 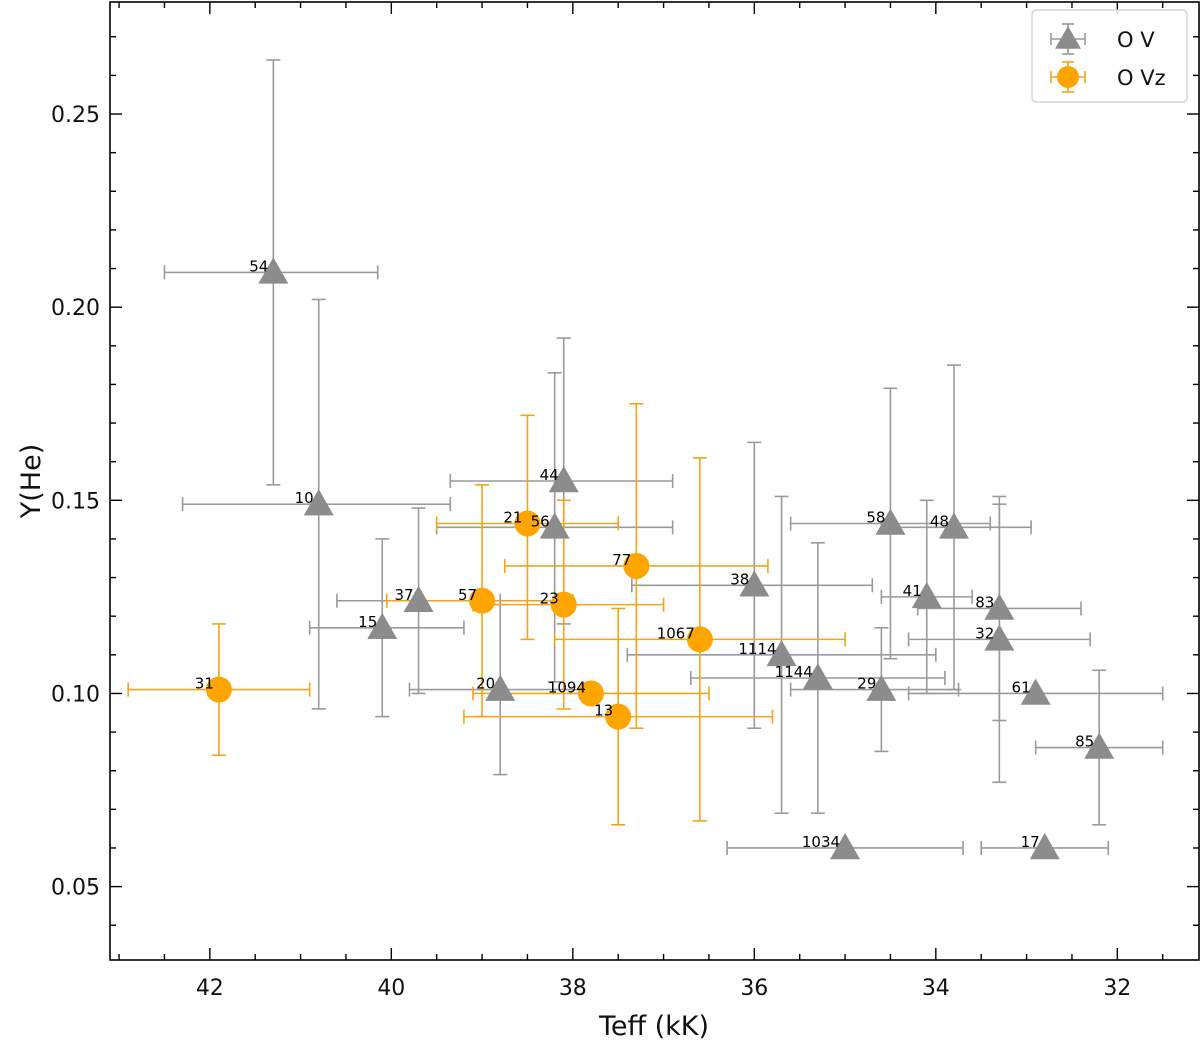 I want to click on point-label: 1114, so click(x=757, y=649).